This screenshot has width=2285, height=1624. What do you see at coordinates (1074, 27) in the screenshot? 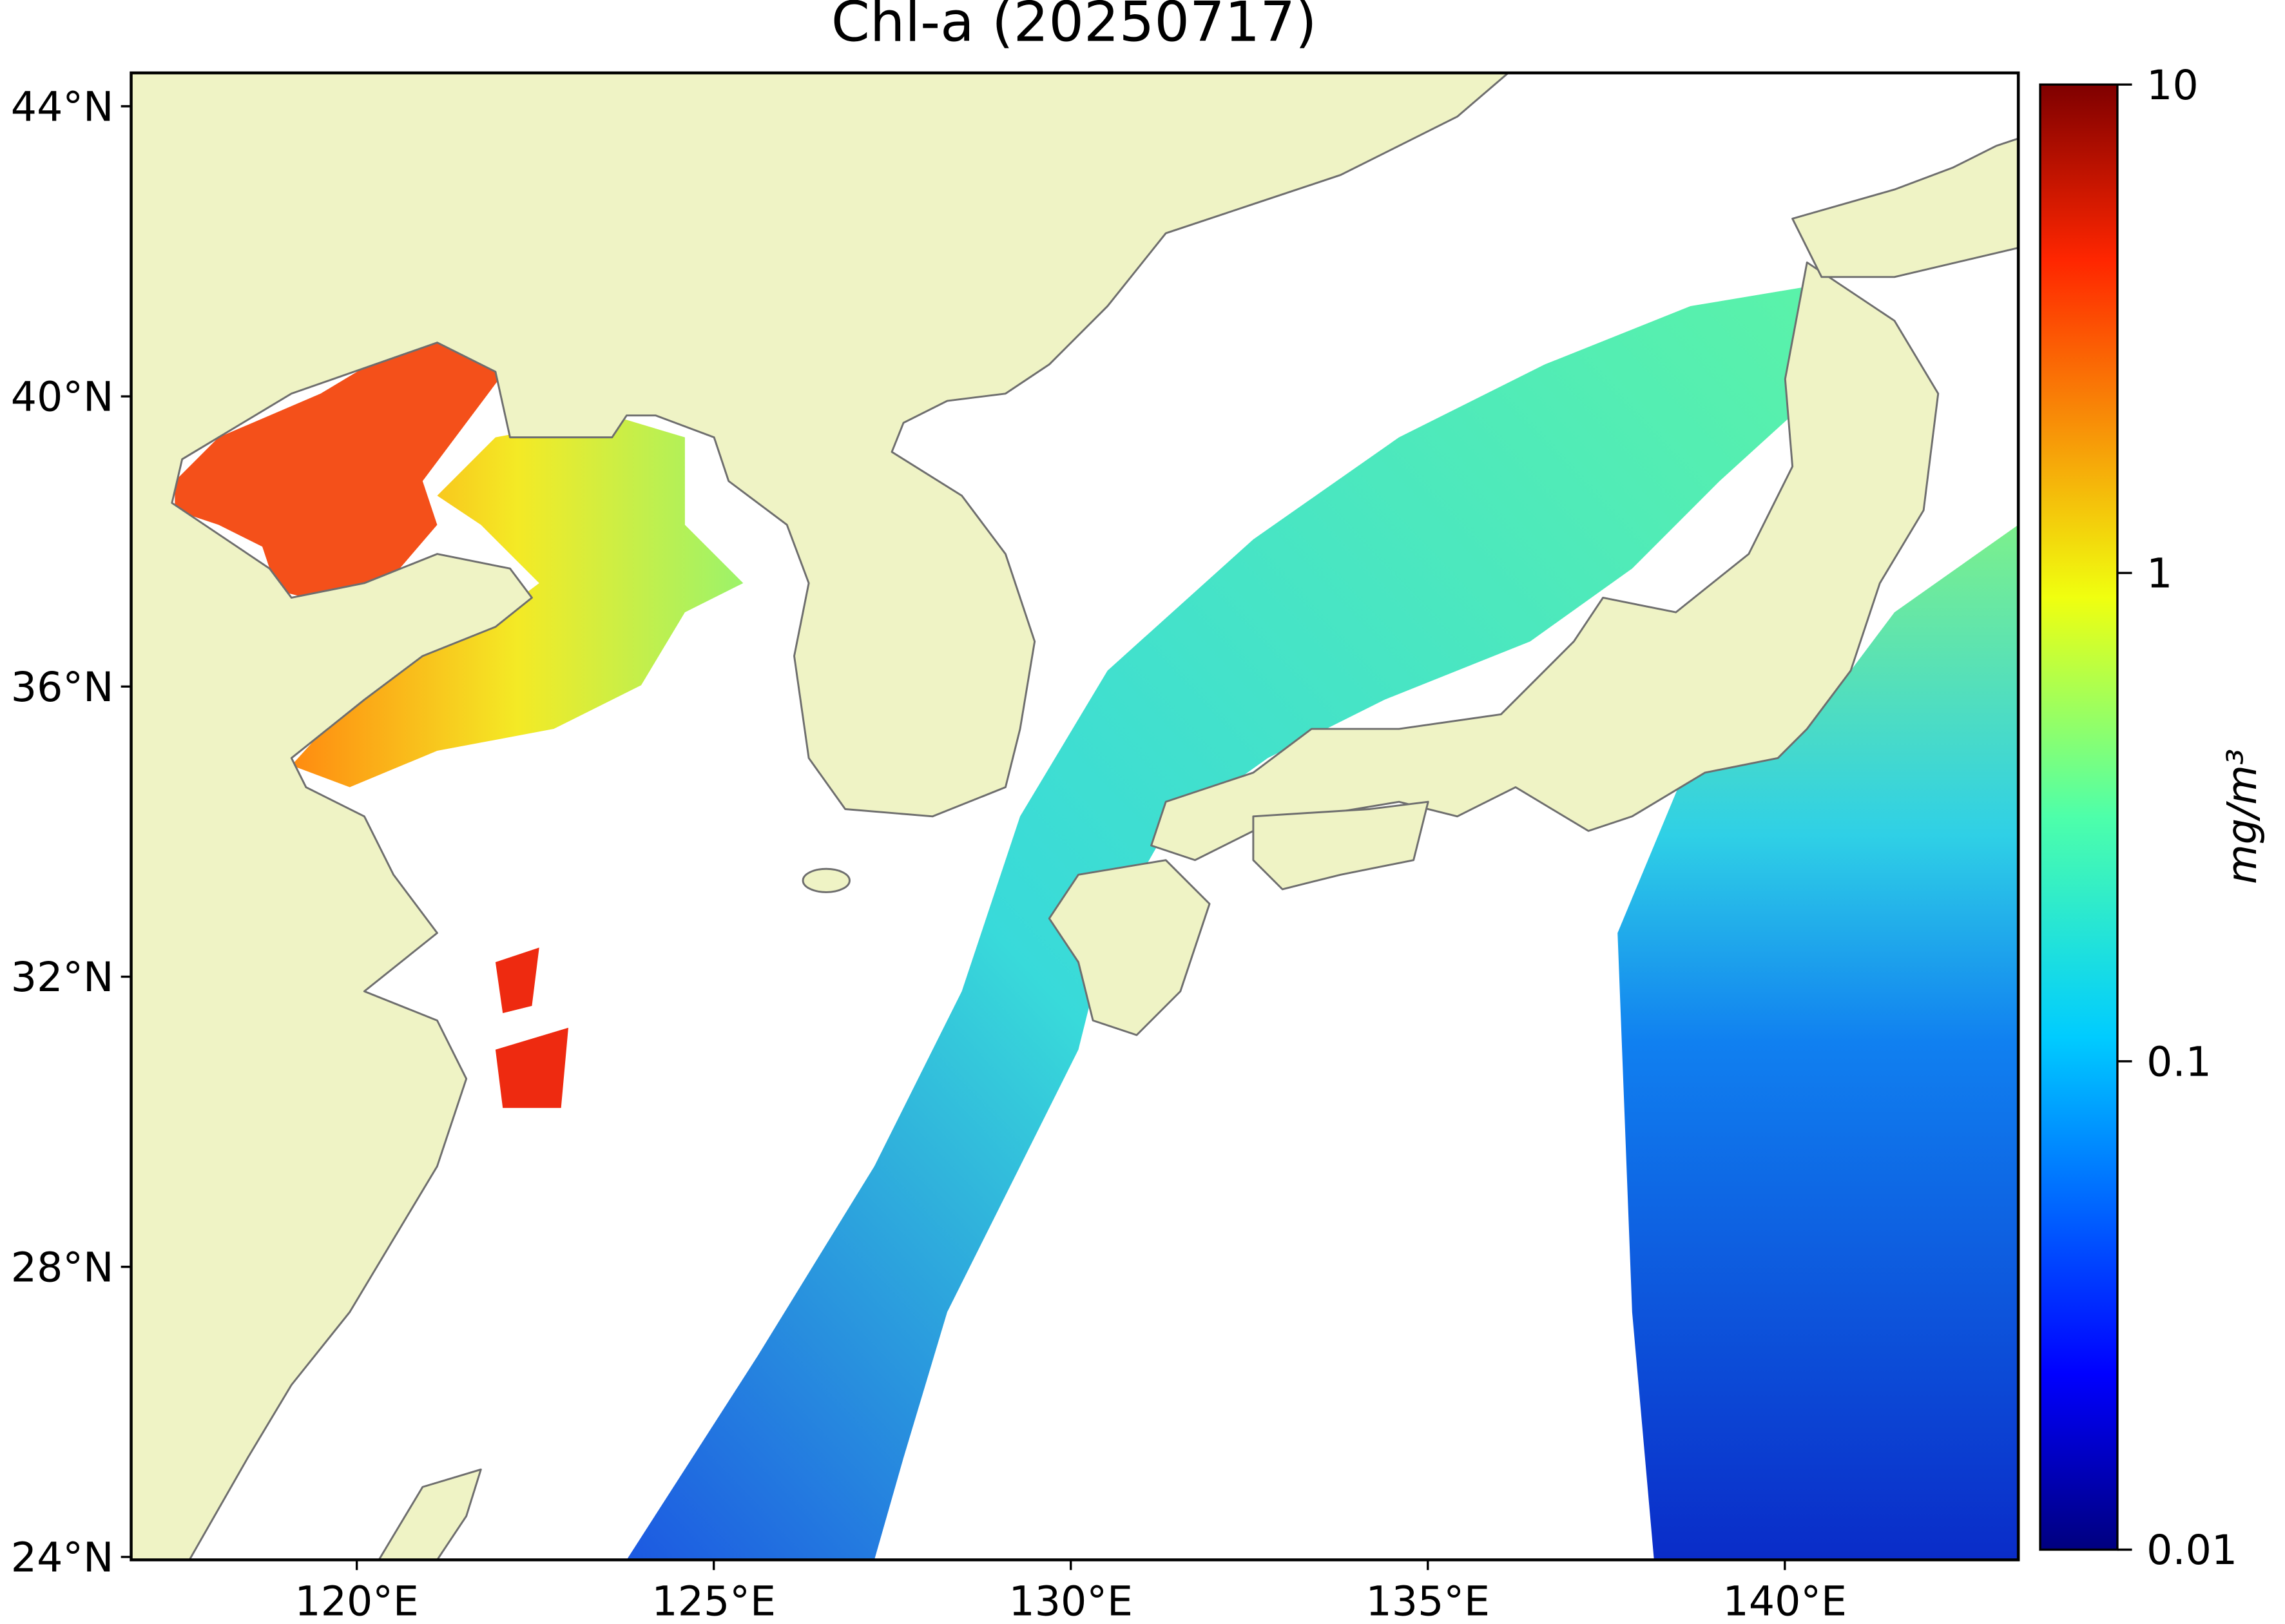
I see `map-title: Chl-a (20250717)` at bounding box center [1074, 27].